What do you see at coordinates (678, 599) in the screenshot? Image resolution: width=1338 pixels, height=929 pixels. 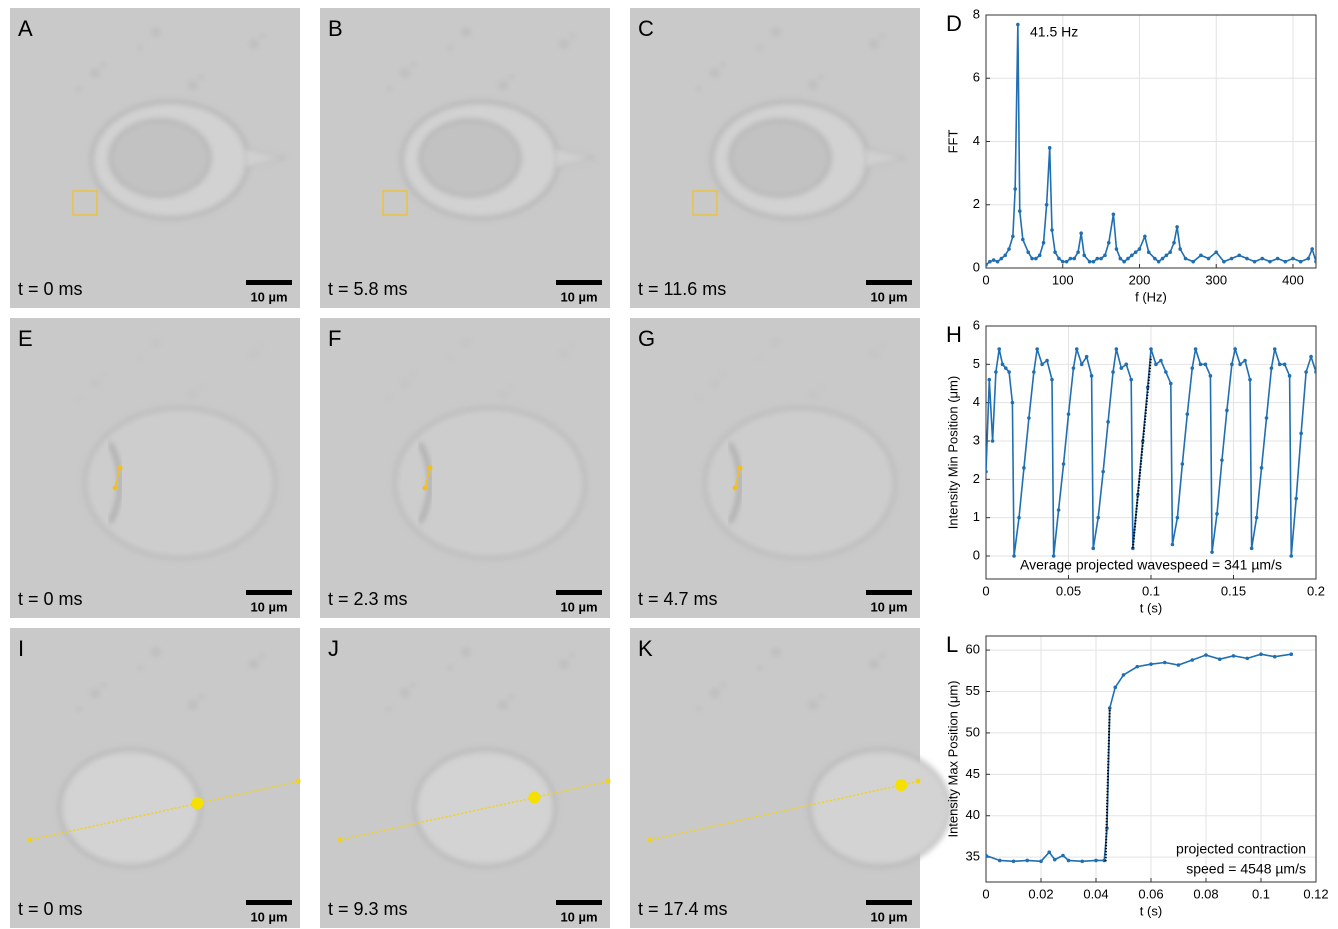 I see `time-label: t = 4.7 ms` at bounding box center [678, 599].